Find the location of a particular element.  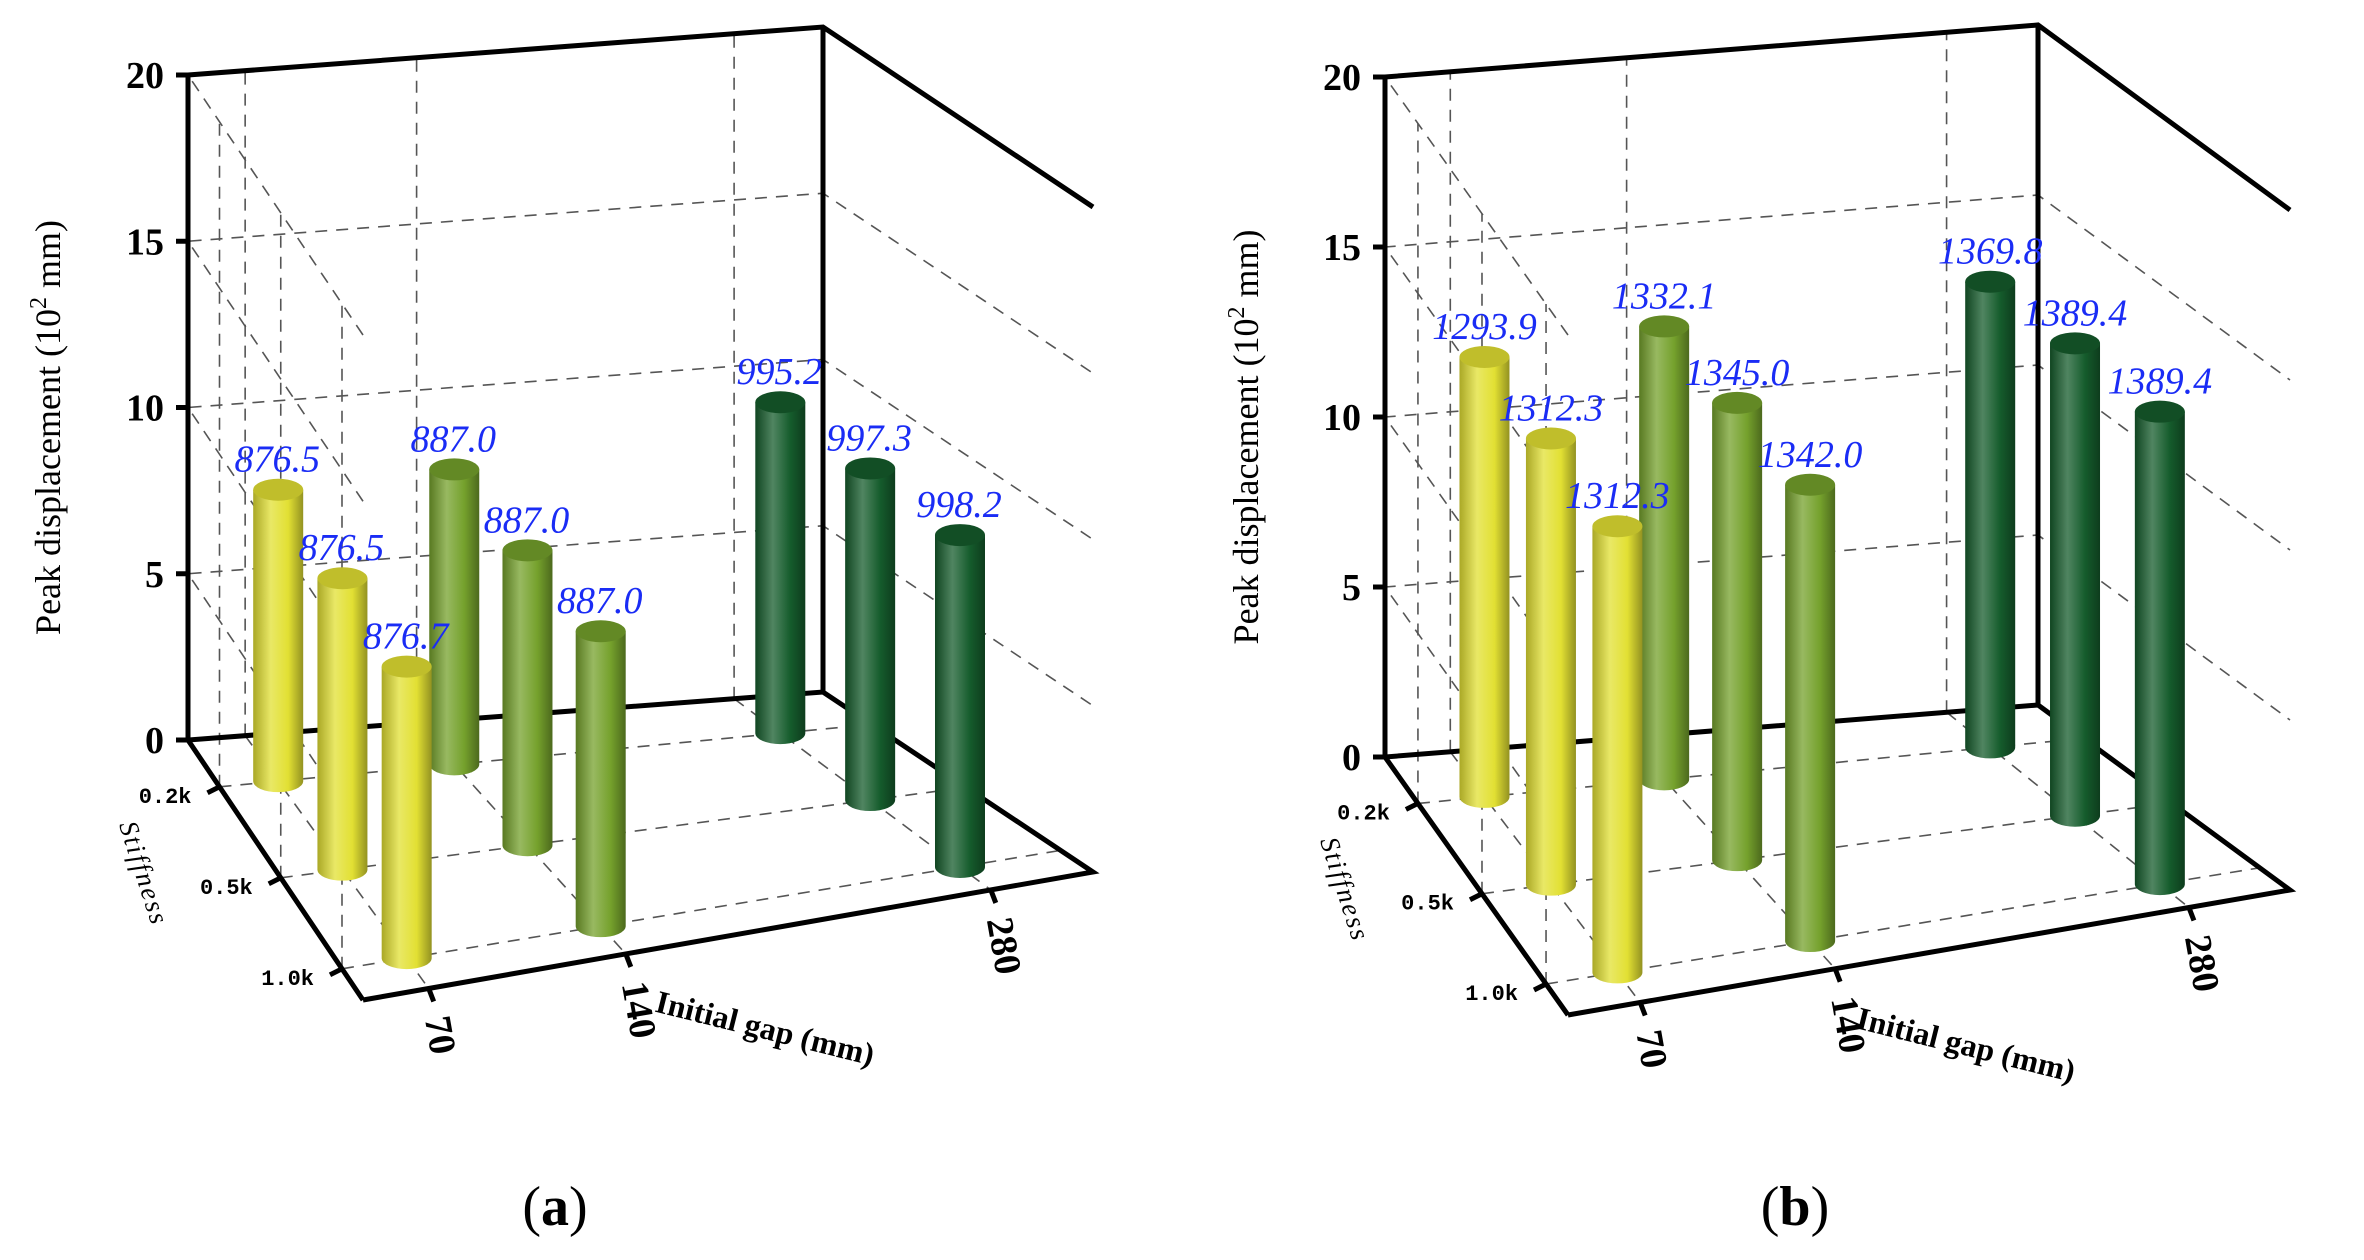

data-label-70-0.2k: 876.5 is located at coordinates (277, 460).